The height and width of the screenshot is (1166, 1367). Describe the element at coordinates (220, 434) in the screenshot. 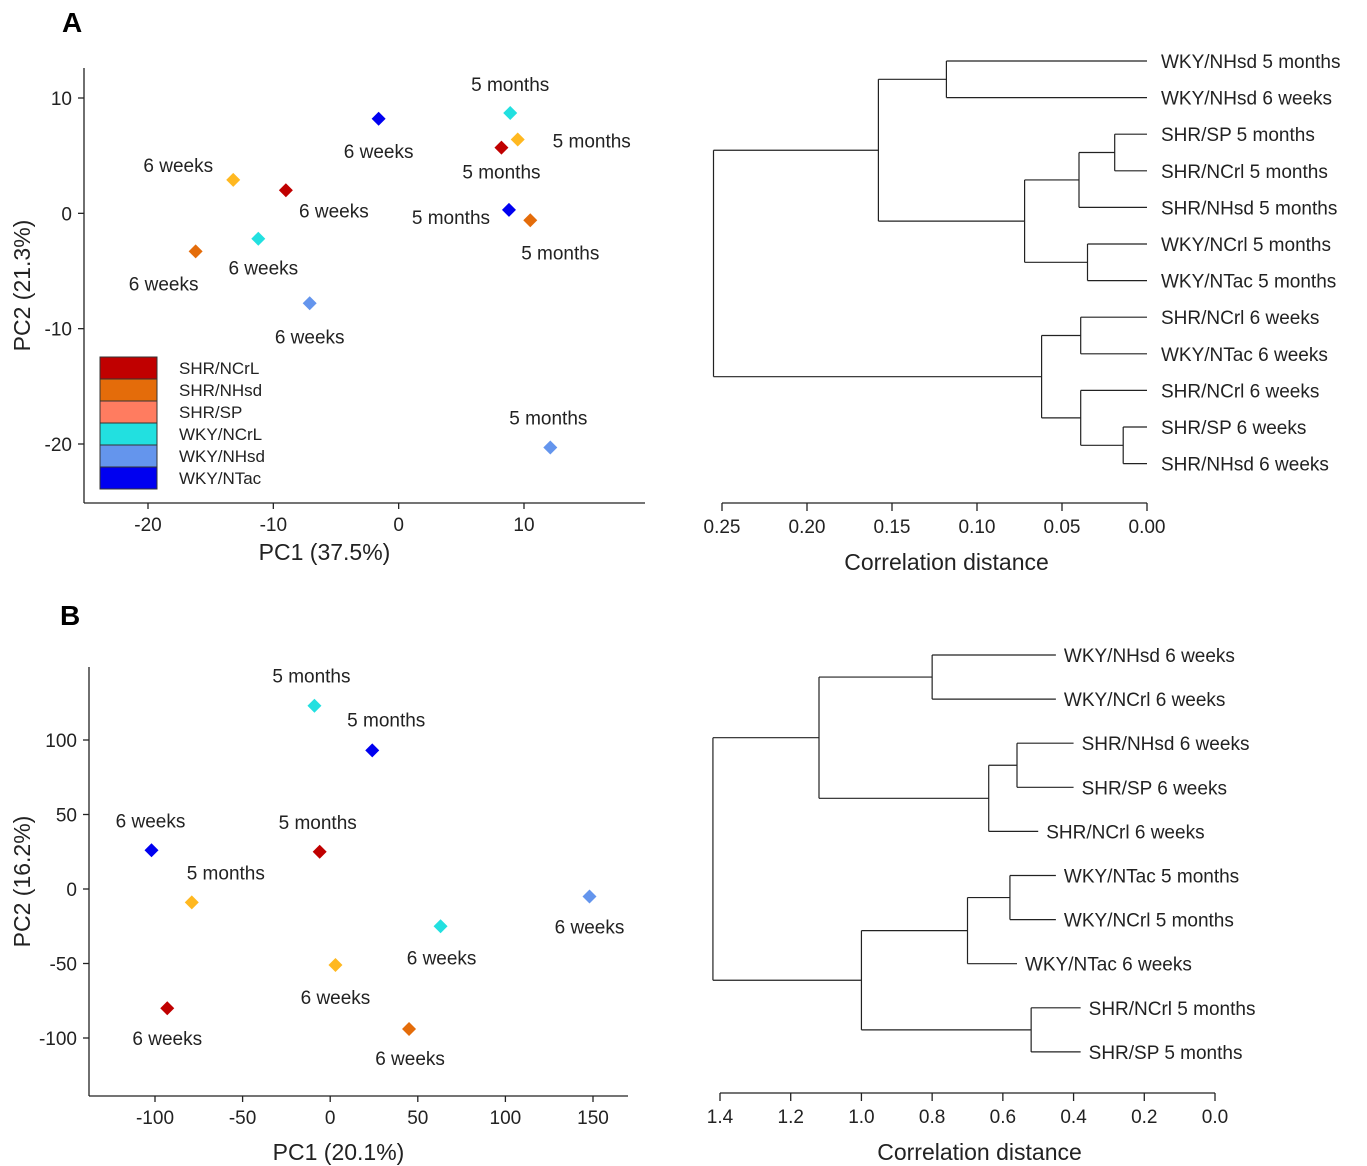

I see `legend-label: WKY/NCrL` at that location.